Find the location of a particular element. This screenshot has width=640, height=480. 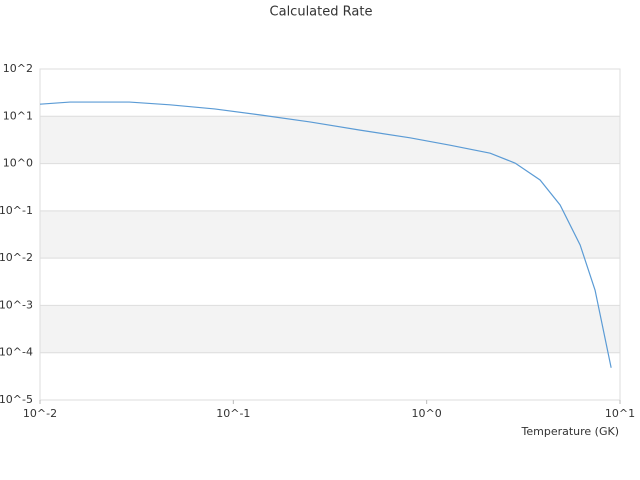

chart-title: Calculated Rate is located at coordinates (321, 12).